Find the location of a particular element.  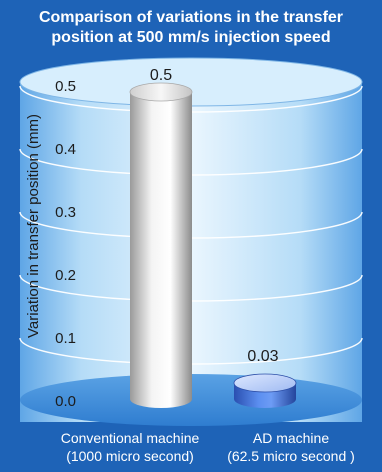

y-tick-label: 0.2 is located at coordinates (65, 275).